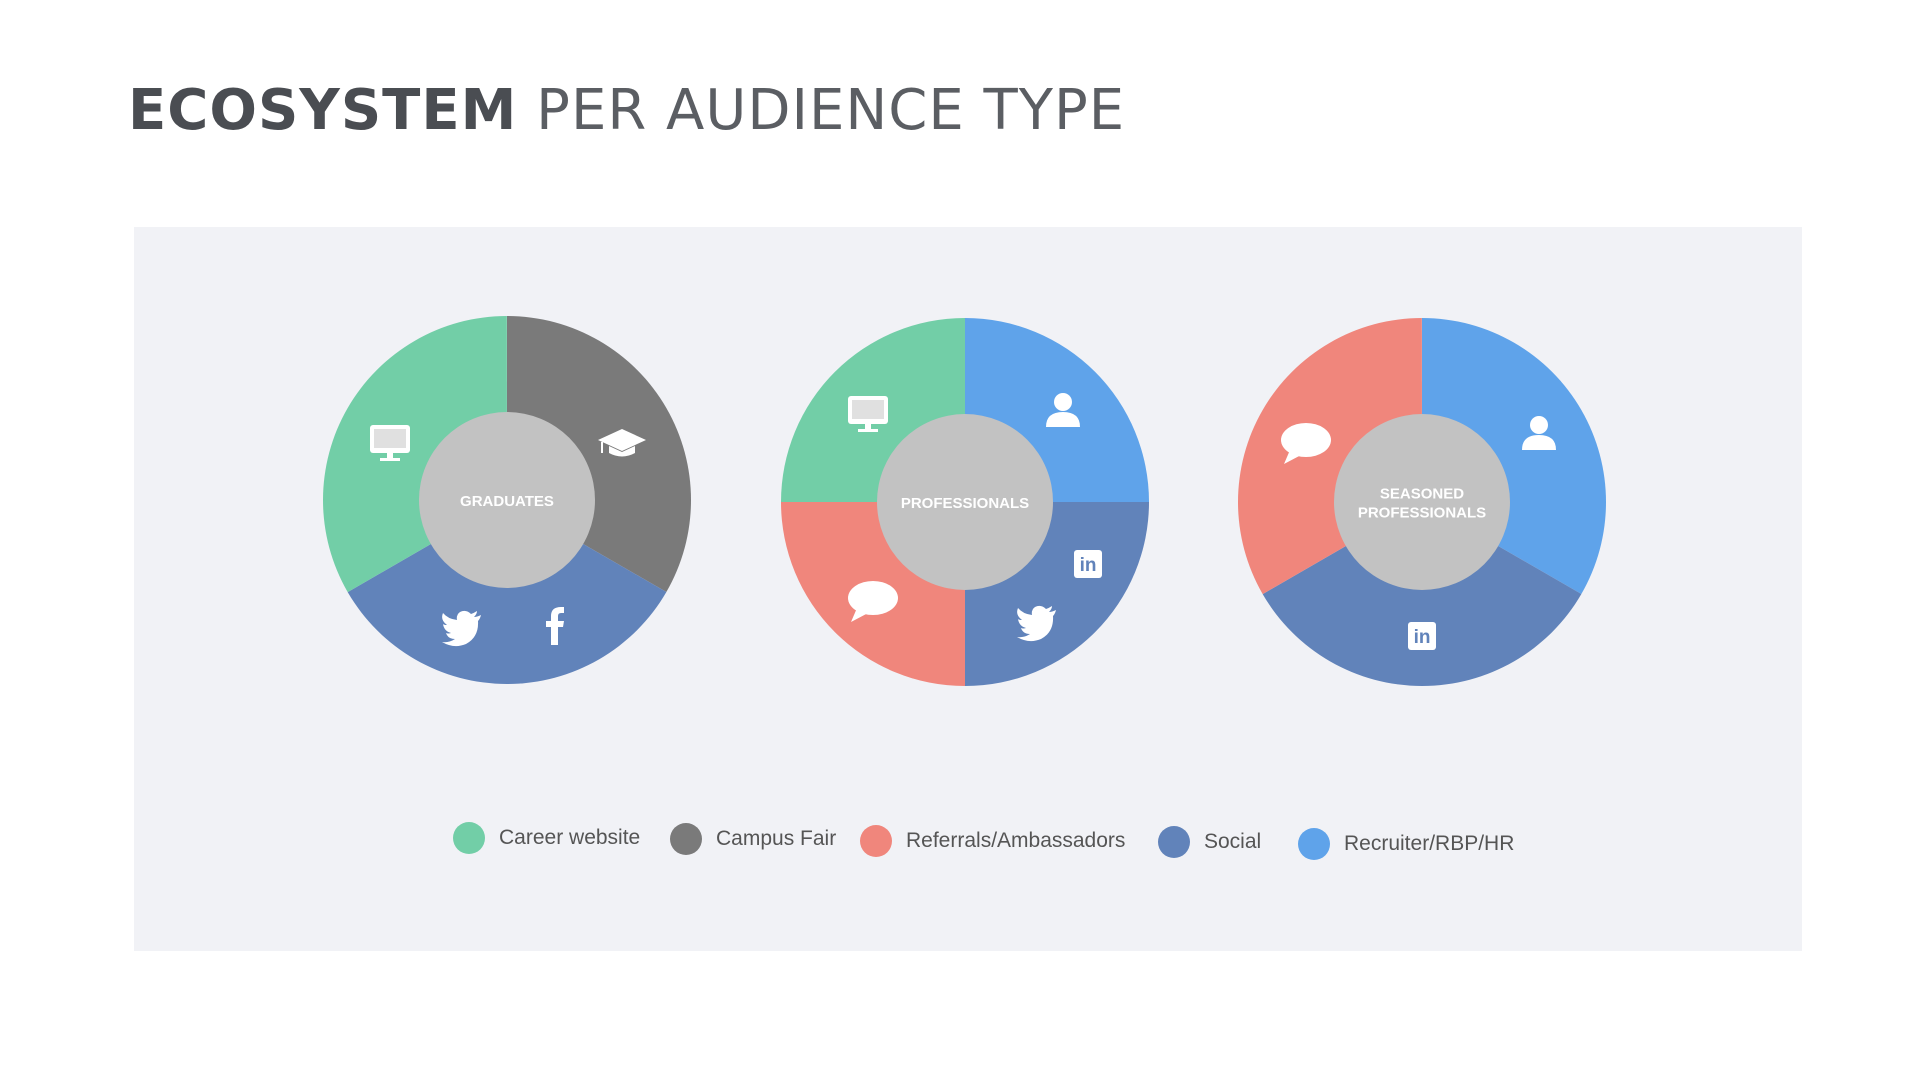 The height and width of the screenshot is (1080, 1920). What do you see at coordinates (323, 110) in the screenshot?
I see `page-title-bold: ECOSYSTEM` at bounding box center [323, 110].